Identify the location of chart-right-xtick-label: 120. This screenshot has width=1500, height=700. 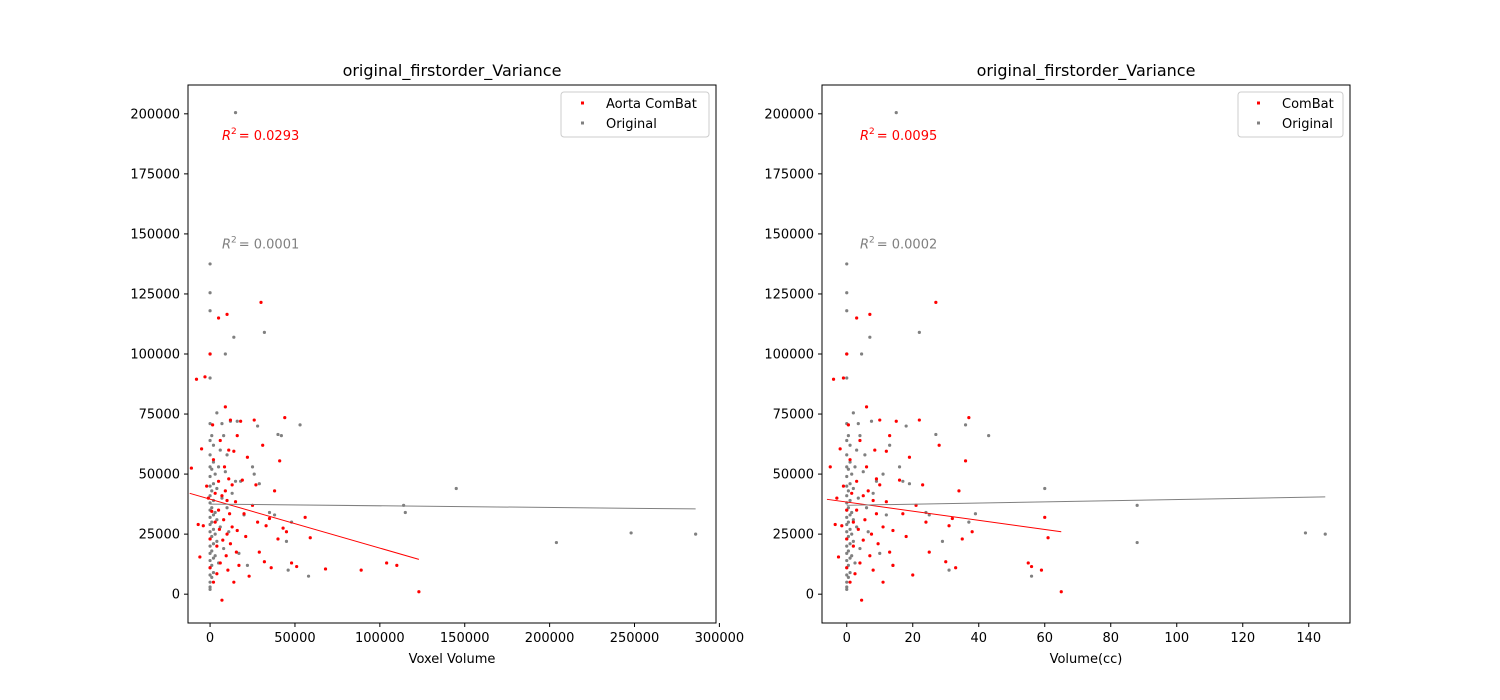
(1242, 638).